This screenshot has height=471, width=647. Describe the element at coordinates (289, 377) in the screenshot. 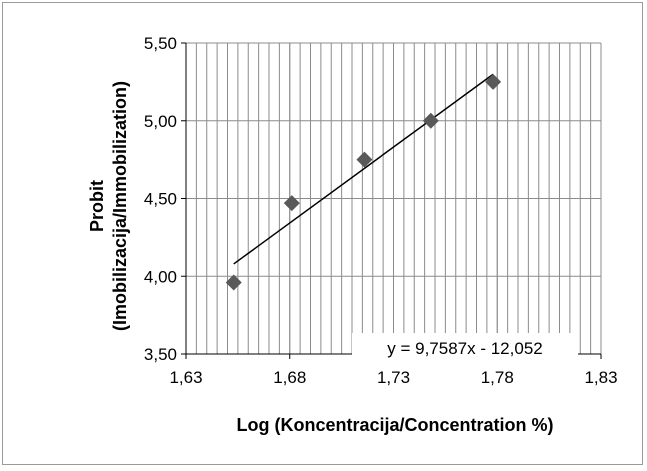

I see `x-tick-label: 1,68` at that location.